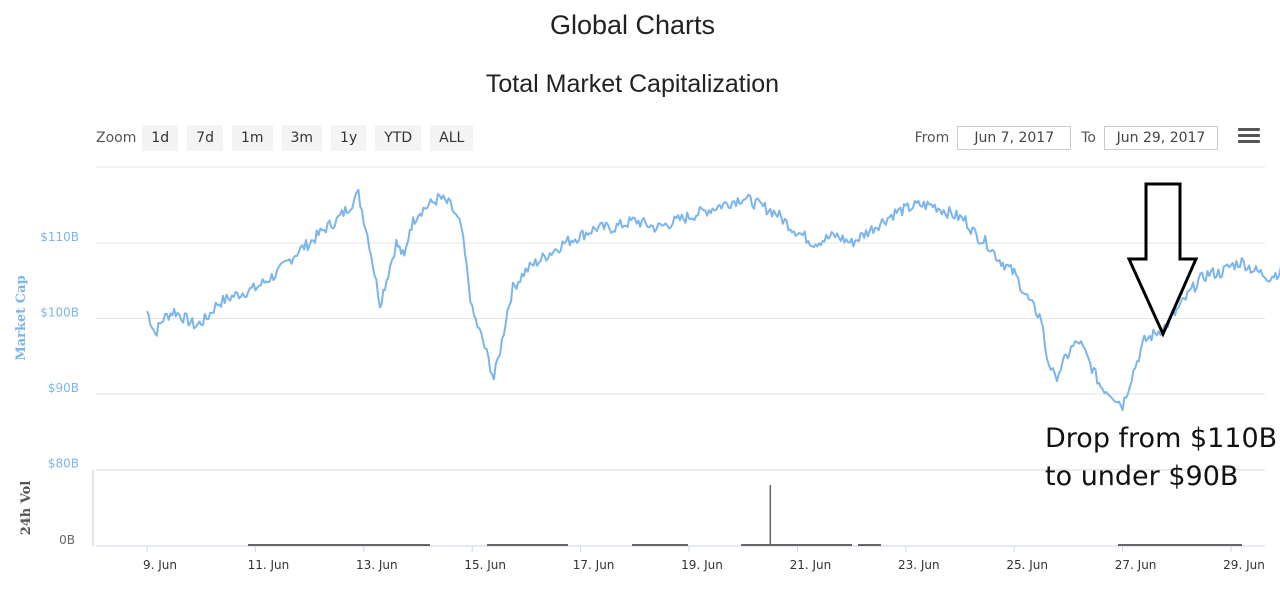  Describe the element at coordinates (1027, 565) in the screenshot. I see `x-tick-label: 25. Jun` at that location.